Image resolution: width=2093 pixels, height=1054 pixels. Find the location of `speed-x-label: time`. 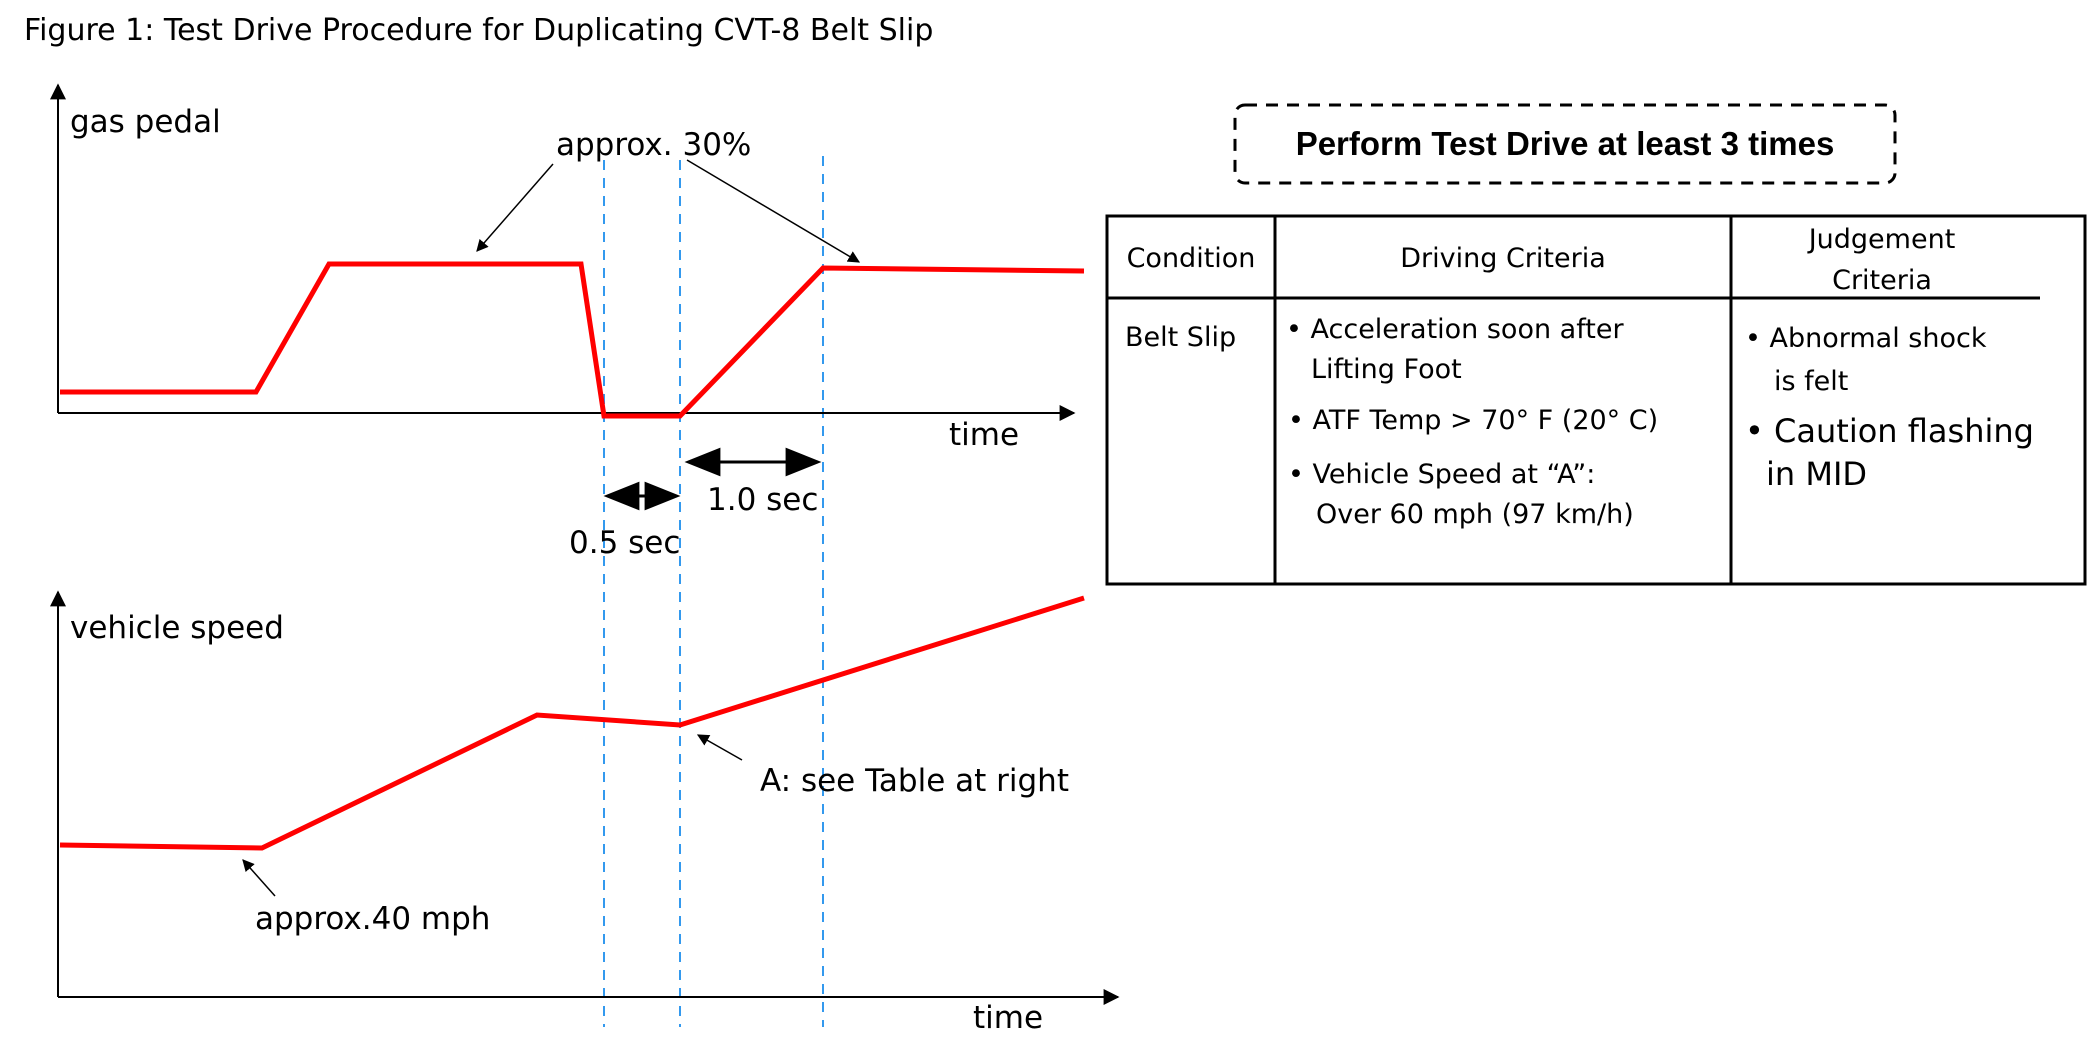

speed-x-label: time is located at coordinates (1008, 1018).